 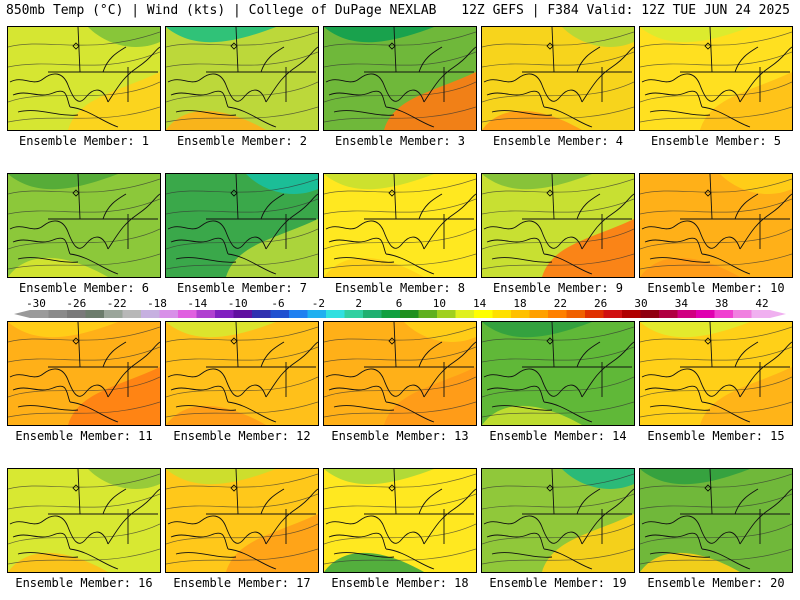 What do you see at coordinates (400, 314) in the screenshot?
I see `temperature-colorbar` at bounding box center [400, 314].